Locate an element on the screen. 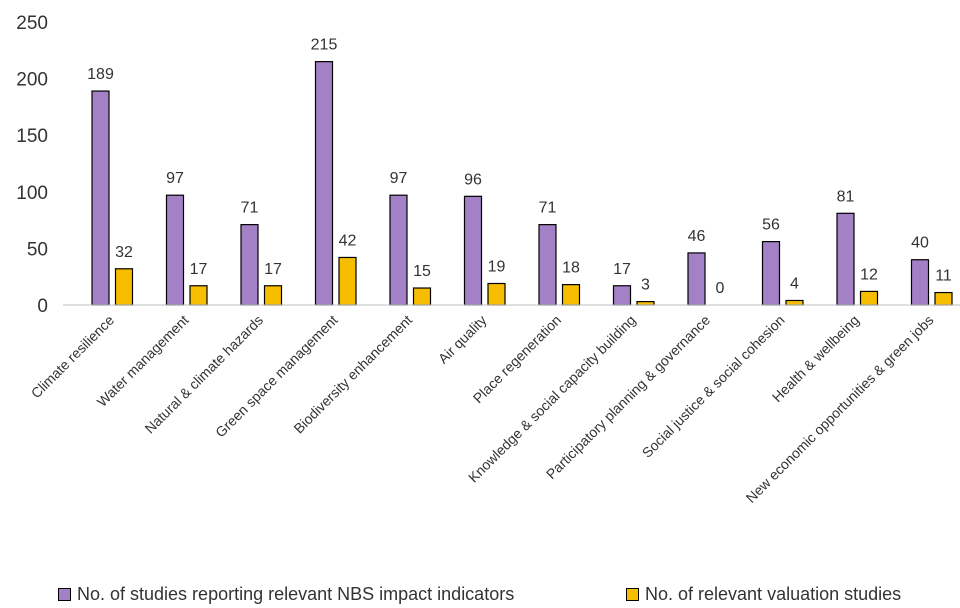  data-label-series-1-1: 189 is located at coordinates (100, 74).